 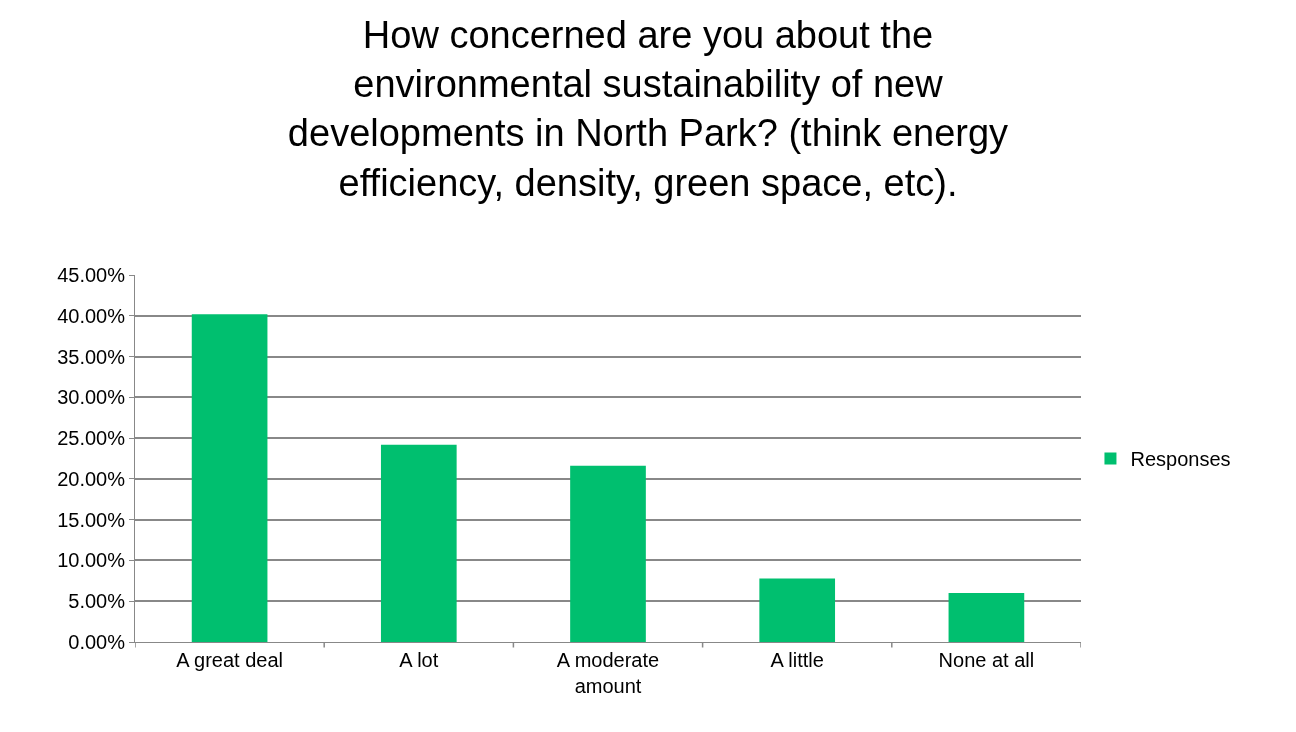 What do you see at coordinates (91, 478) in the screenshot?
I see `y-tick-label: 20.00%` at bounding box center [91, 478].